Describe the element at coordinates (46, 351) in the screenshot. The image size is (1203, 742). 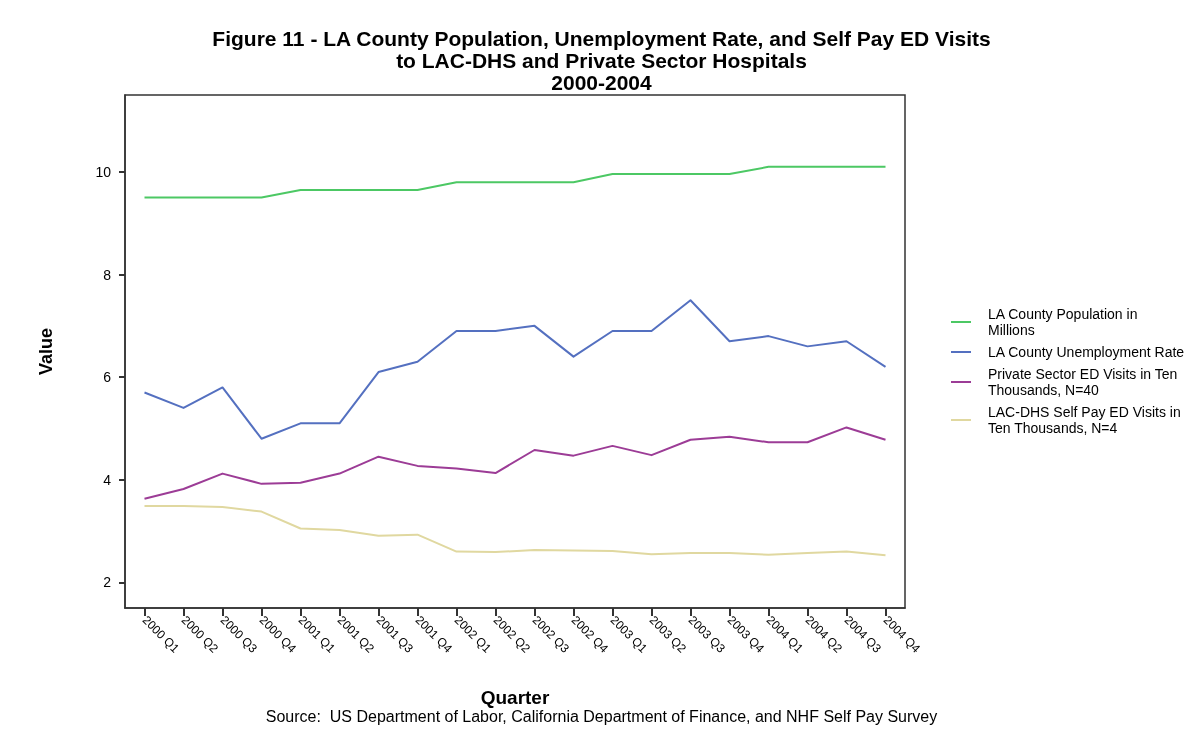
I see `y-axis-title: Value` at that location.